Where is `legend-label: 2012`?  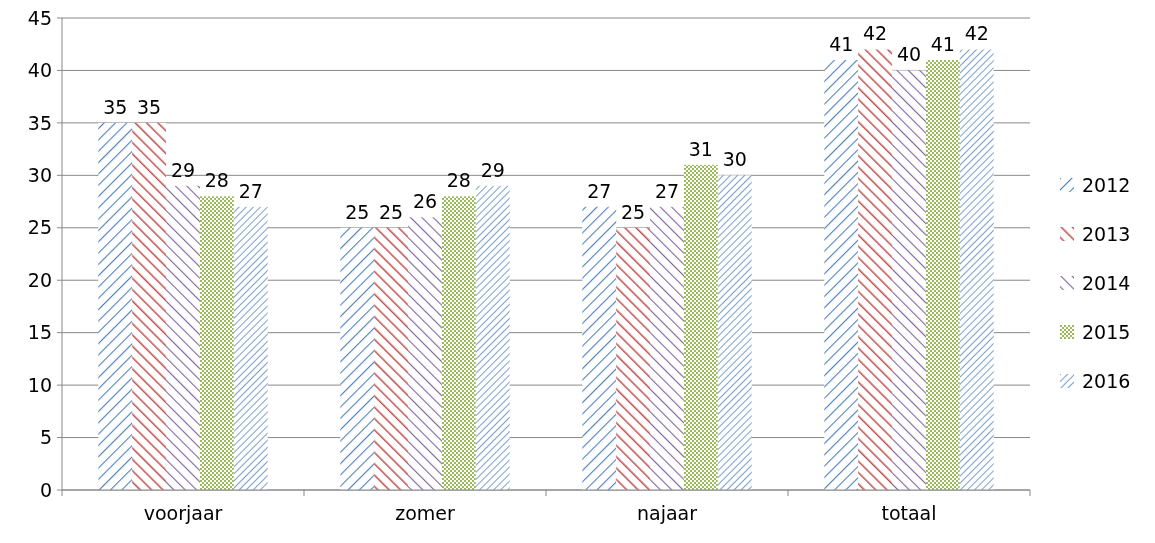
legend-label: 2012 is located at coordinates (1106, 184).